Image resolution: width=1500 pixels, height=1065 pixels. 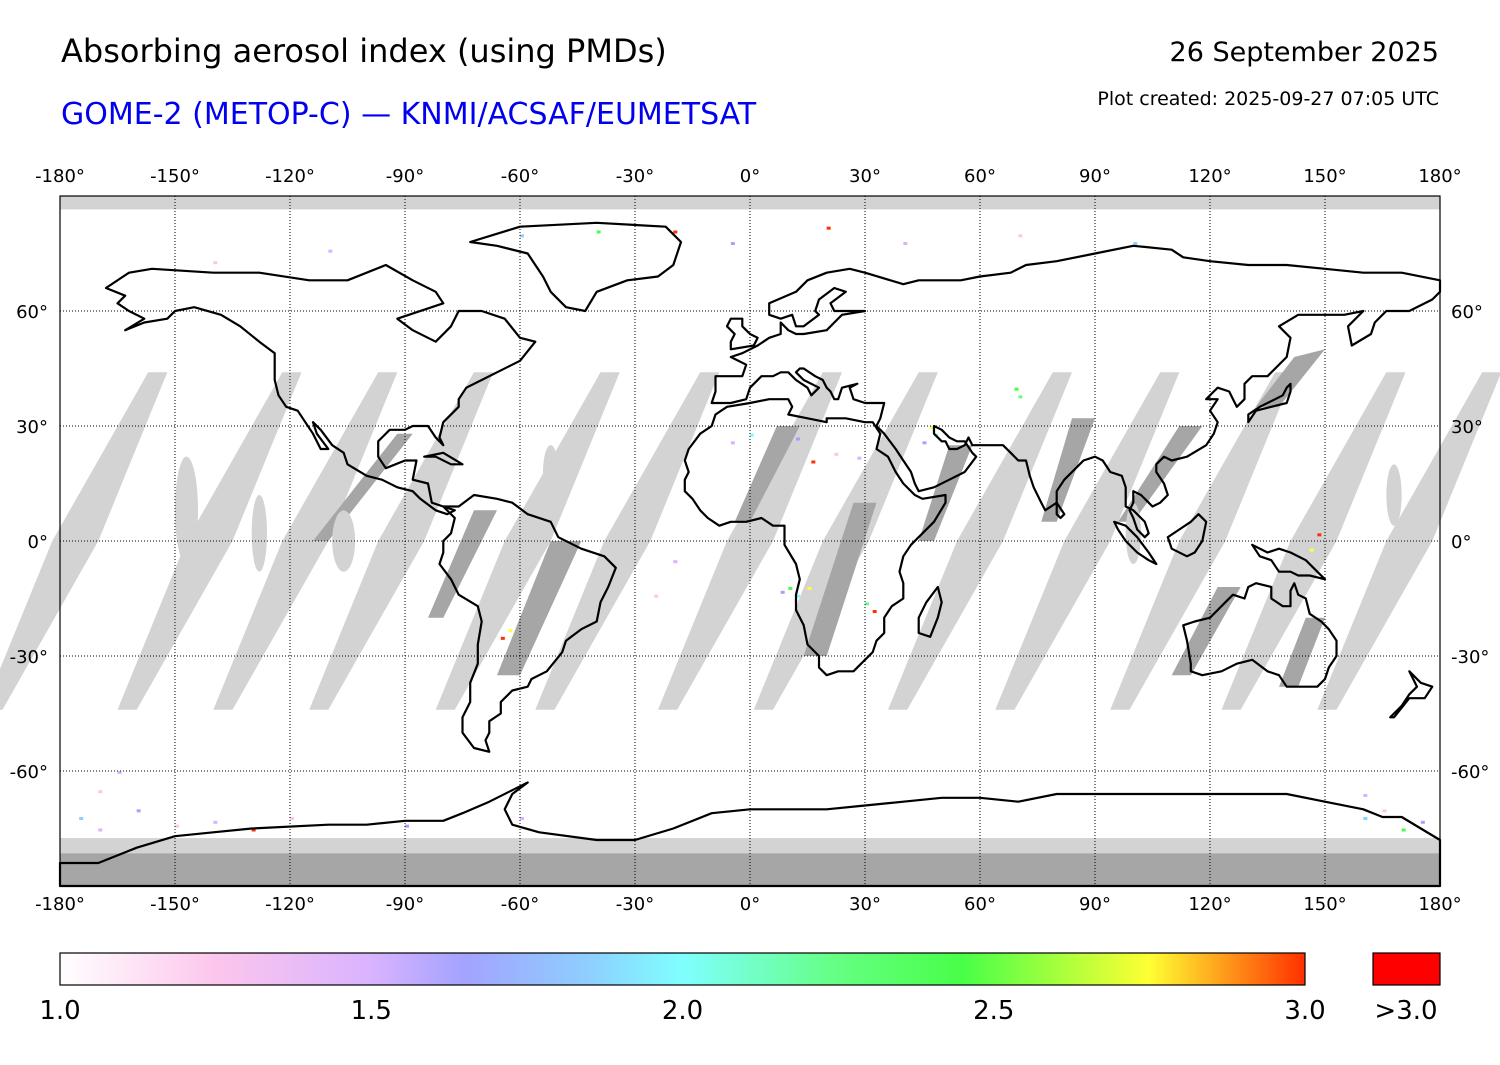 What do you see at coordinates (1411, 694) in the screenshot?
I see `coastline-new-zealand` at bounding box center [1411, 694].